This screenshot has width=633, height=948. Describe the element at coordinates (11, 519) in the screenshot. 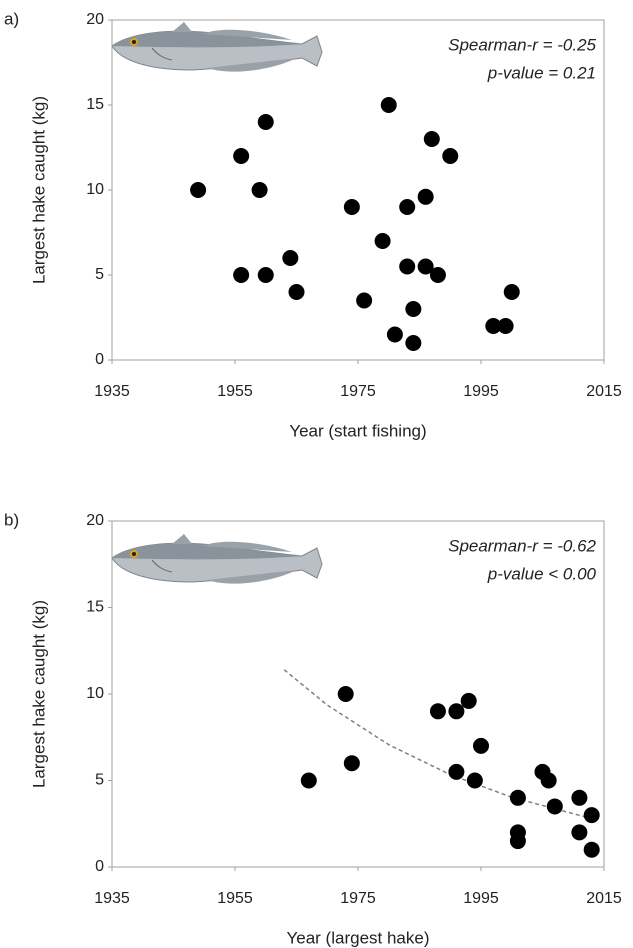

I see `panel-label: b)` at that location.